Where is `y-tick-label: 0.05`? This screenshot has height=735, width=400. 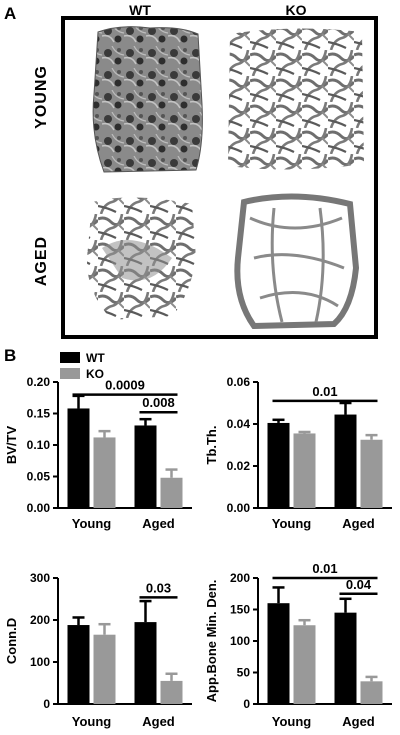
y-tick-label: 0.05 is located at coordinates (39, 477).